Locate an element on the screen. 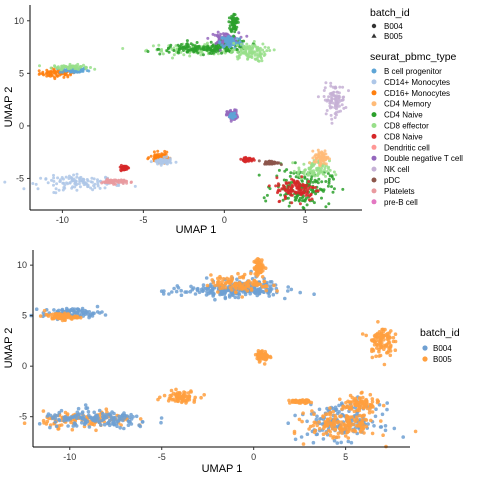 This screenshot has width=480, height=480. shape-legend-key-triangle is located at coordinates (374, 35).